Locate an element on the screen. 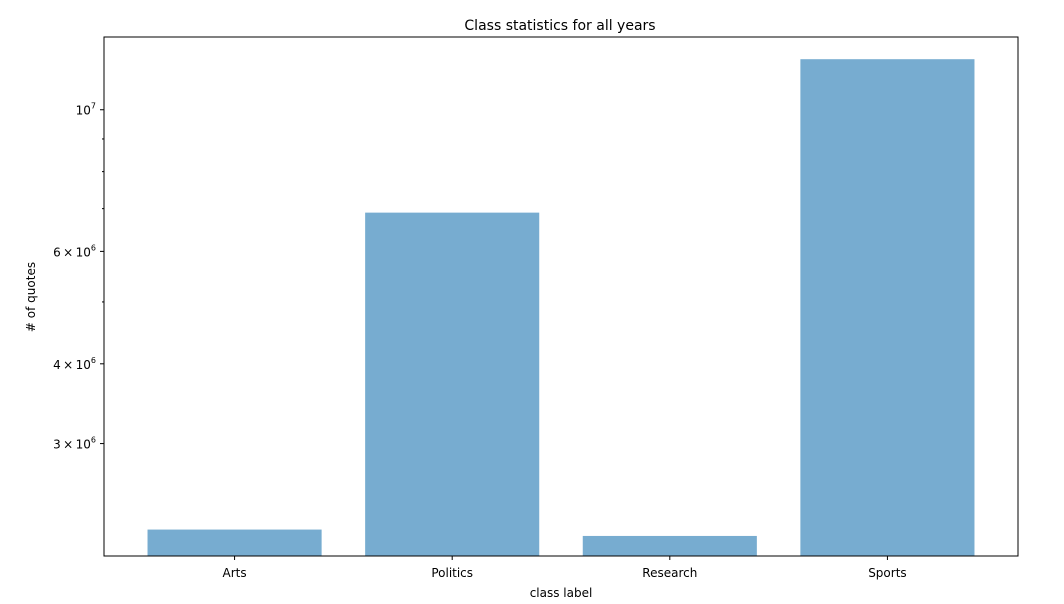  y-tick-label: 6 × 10⁶ is located at coordinates (74, 251).